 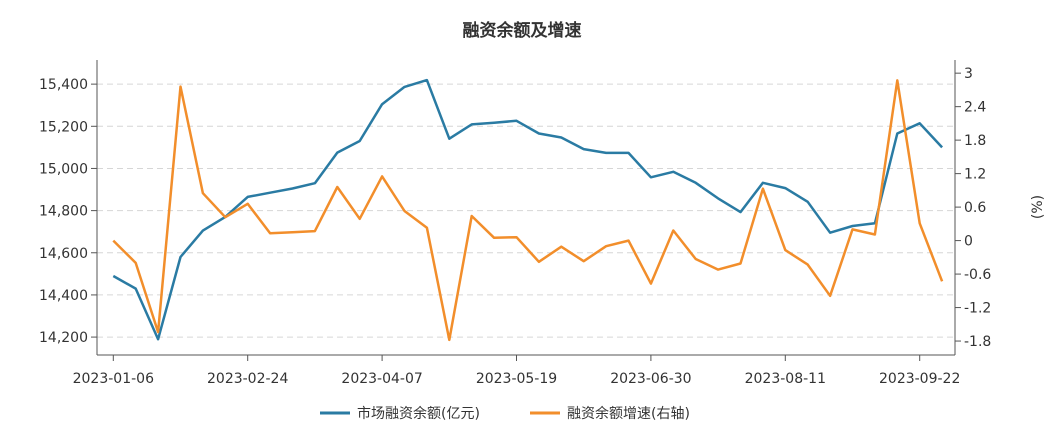 What do you see at coordinates (975, 141) in the screenshot?
I see `right-tick-label: 1.8` at bounding box center [975, 141].